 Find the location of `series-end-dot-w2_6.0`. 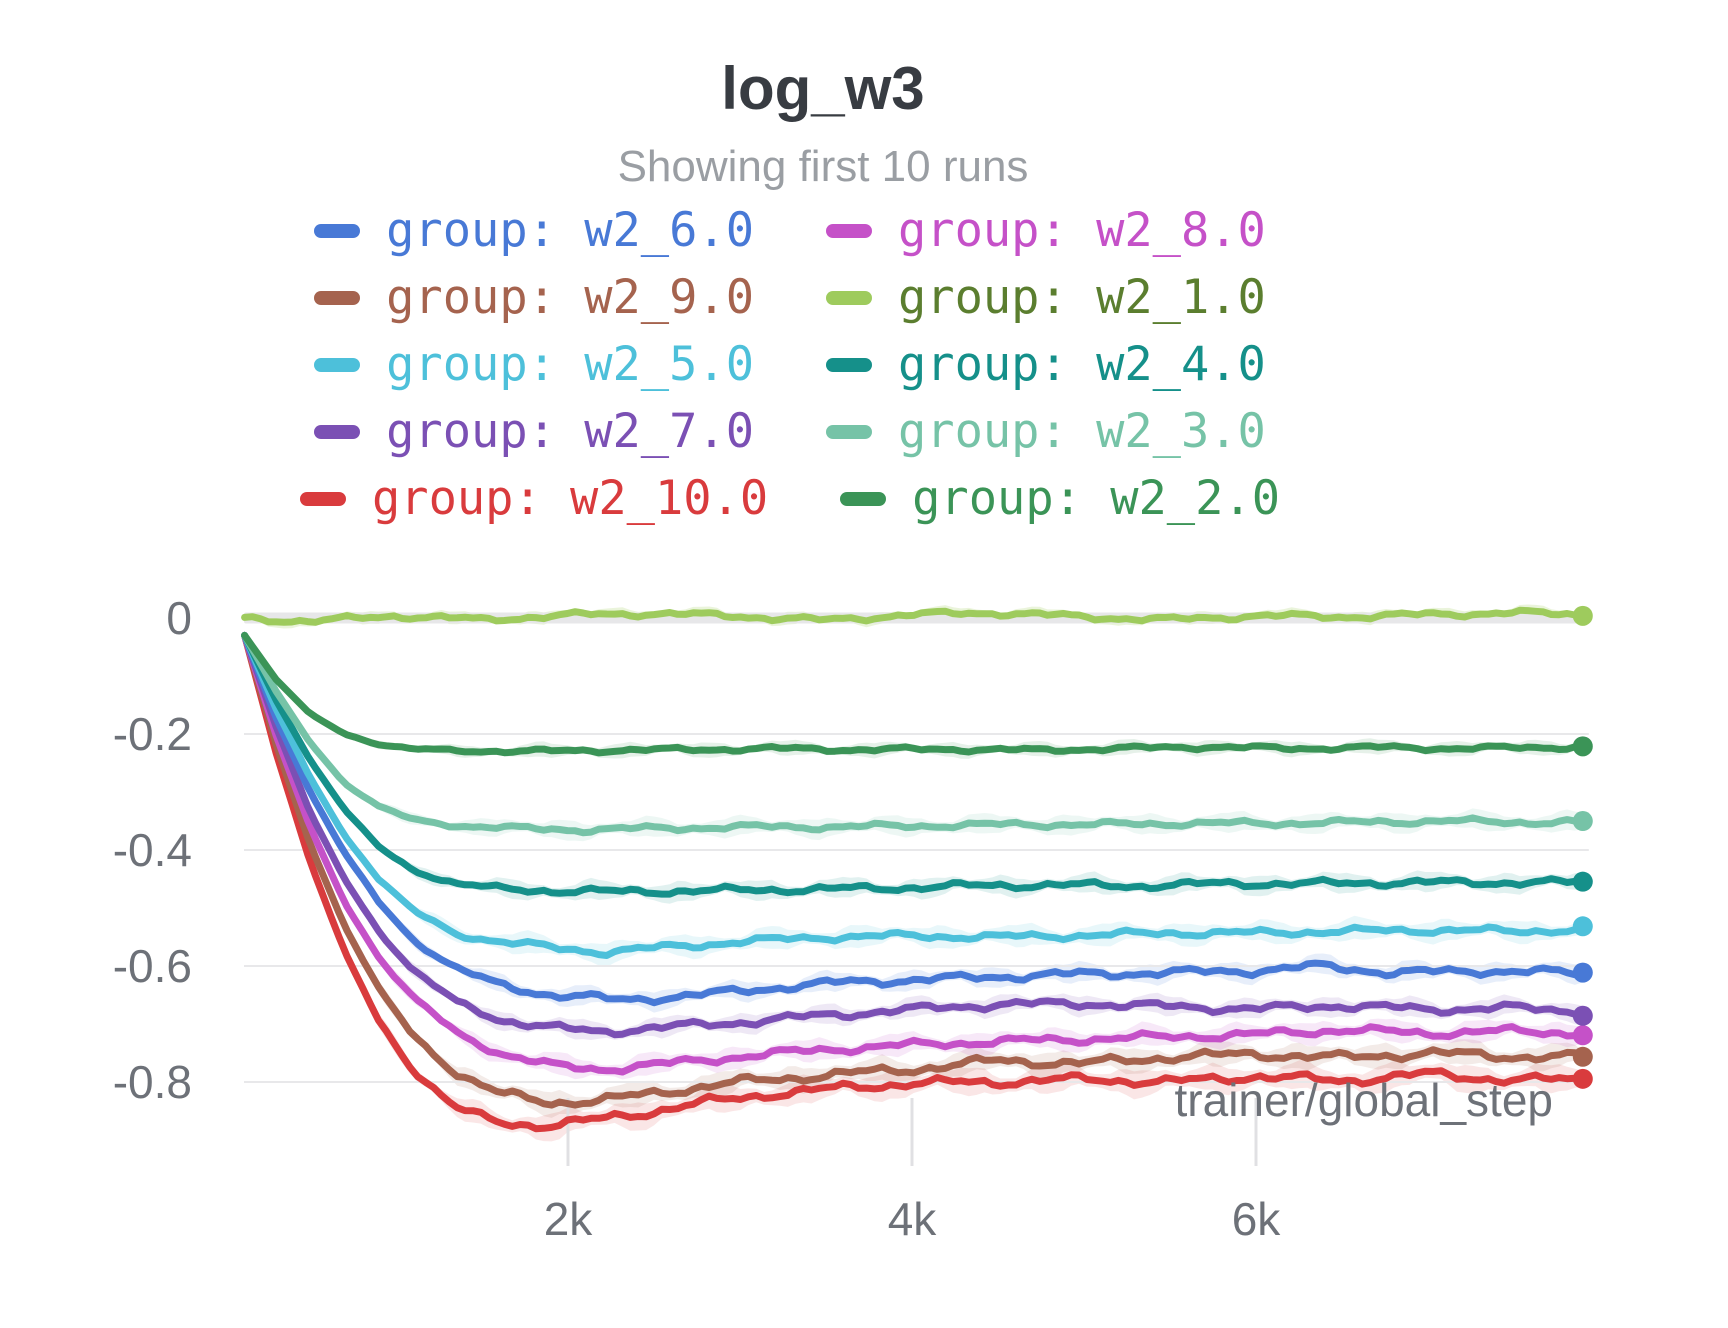

series-end-dot-w2_6.0 is located at coordinates (1582, 972).